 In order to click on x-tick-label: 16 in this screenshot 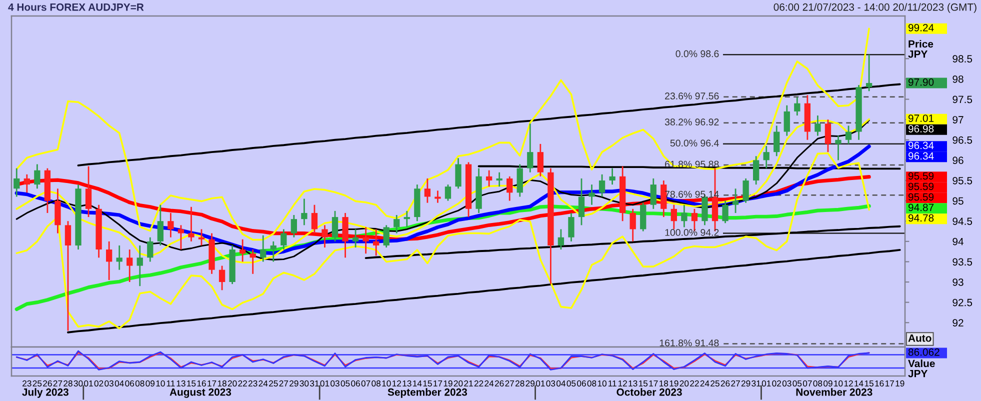, I will do `click(201, 383)`.